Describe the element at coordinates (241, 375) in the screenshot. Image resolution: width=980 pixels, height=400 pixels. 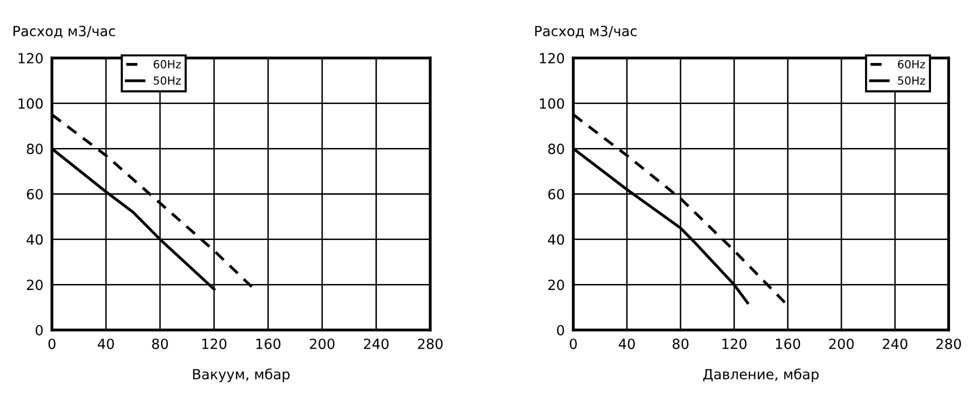
I see `x-axis-title: Вакуум, мбар` at that location.